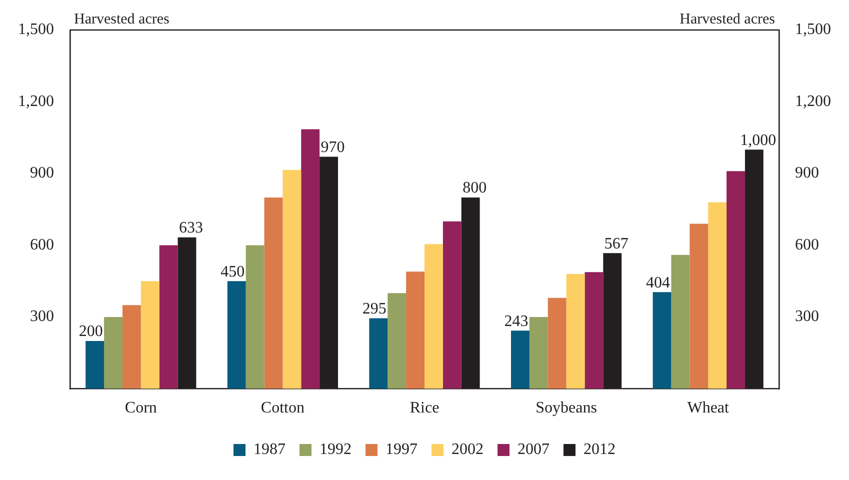  I want to click on data-label: 633, so click(190, 228).